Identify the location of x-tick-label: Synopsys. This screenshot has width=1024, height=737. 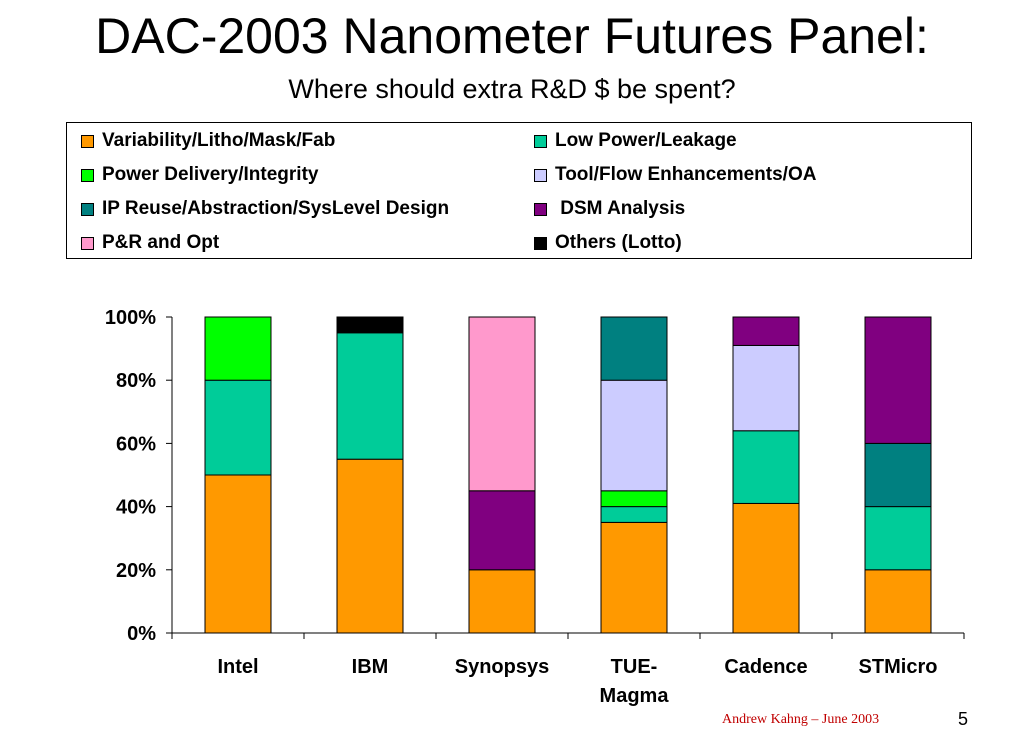
(502, 667).